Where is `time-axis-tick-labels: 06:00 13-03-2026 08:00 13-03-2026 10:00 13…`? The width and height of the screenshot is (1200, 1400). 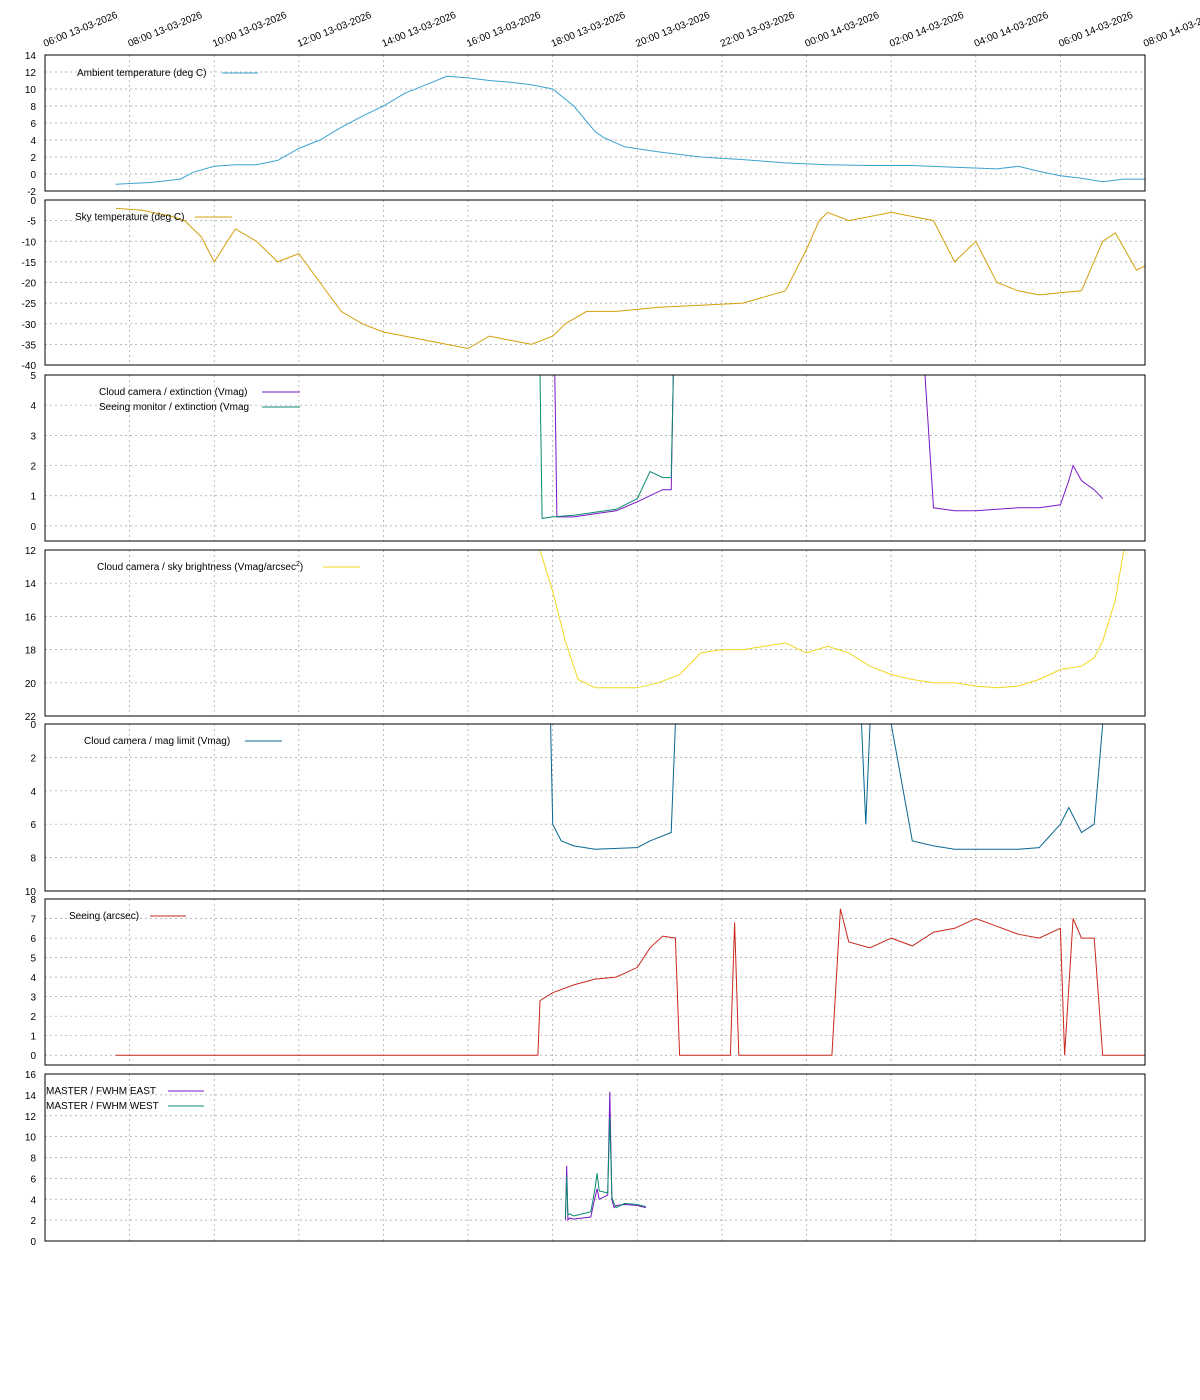 time-axis-tick-labels: 06:00 13-03-2026 08:00 13-03-2026 10:00 13… is located at coordinates (621, 30).